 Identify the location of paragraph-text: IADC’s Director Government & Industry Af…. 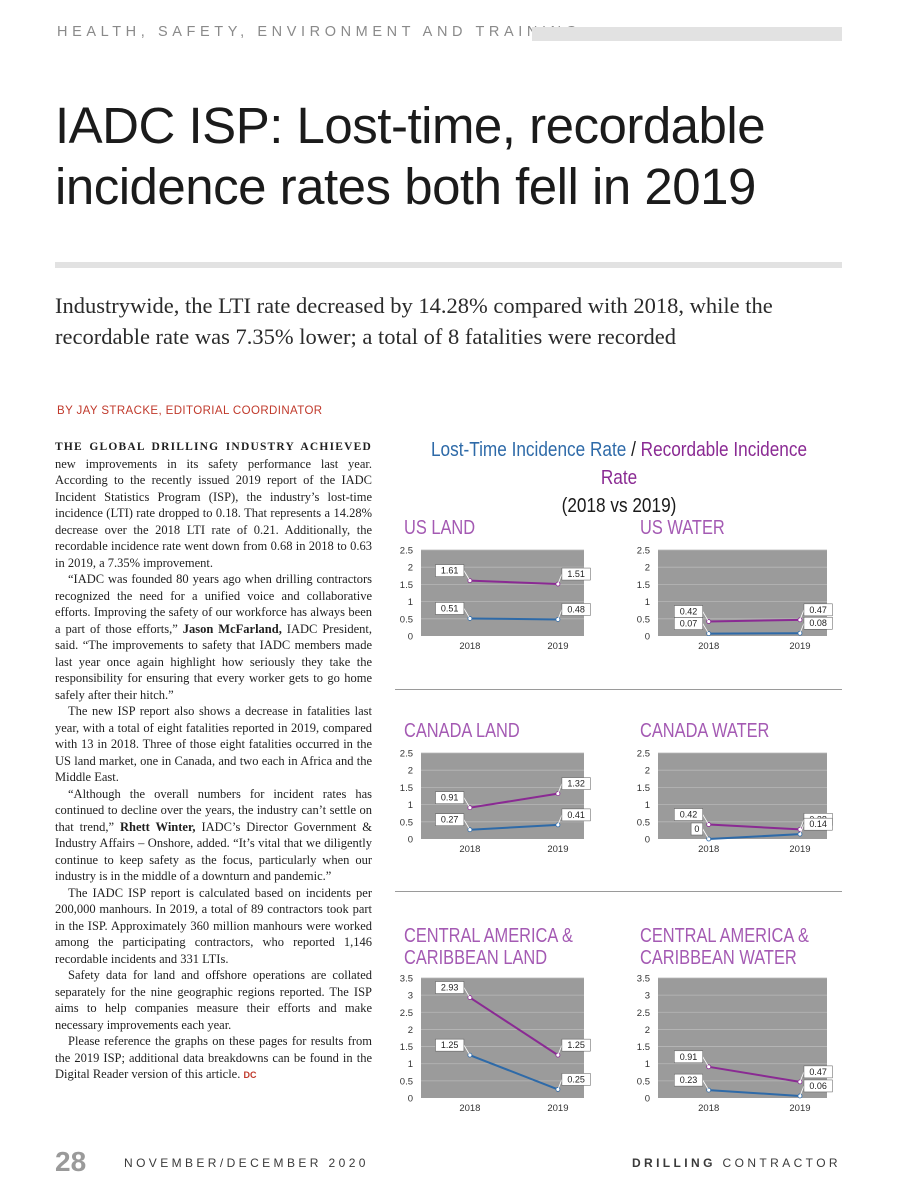
(213, 851).